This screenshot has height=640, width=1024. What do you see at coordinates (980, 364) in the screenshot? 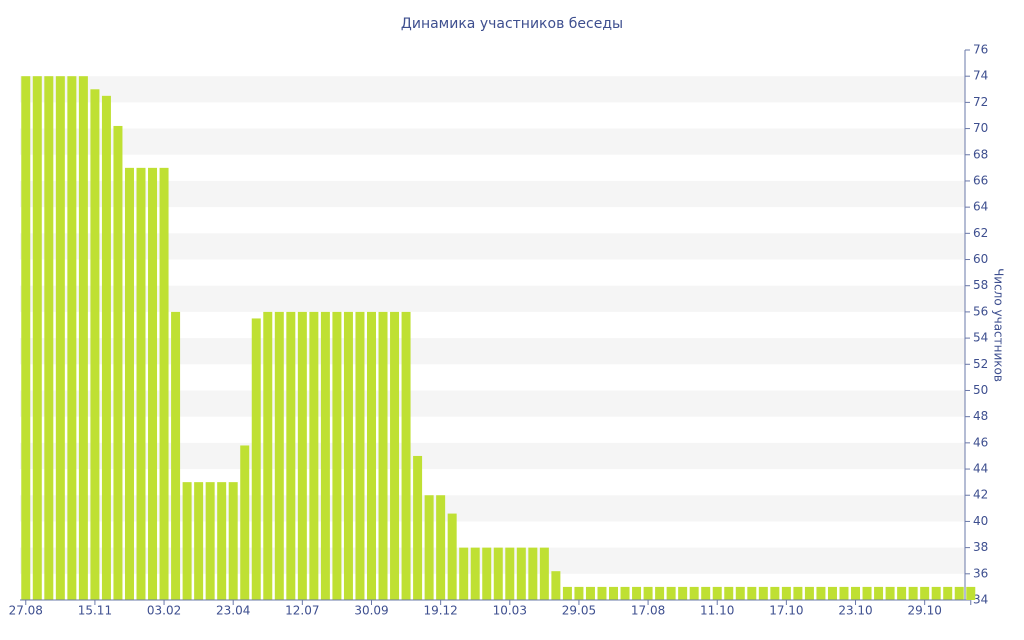
I see `y-tick-label: 52` at bounding box center [980, 364].